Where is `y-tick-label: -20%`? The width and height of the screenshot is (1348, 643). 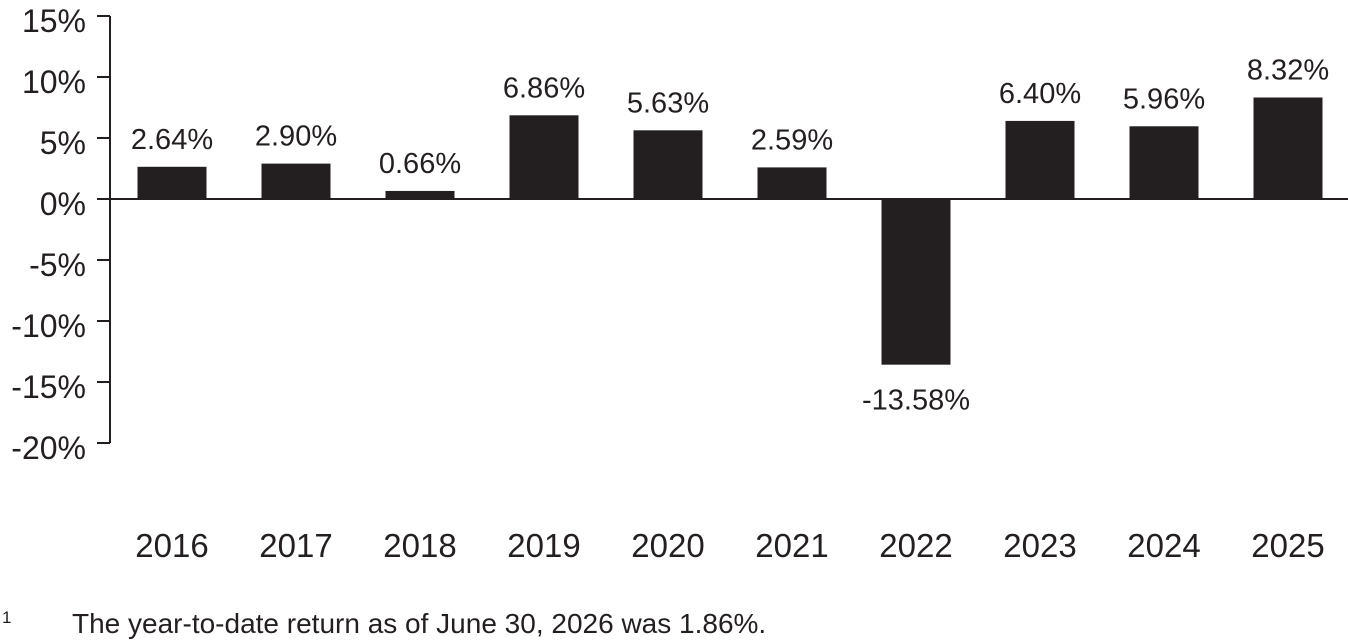 y-tick-label: -20% is located at coordinates (48, 448).